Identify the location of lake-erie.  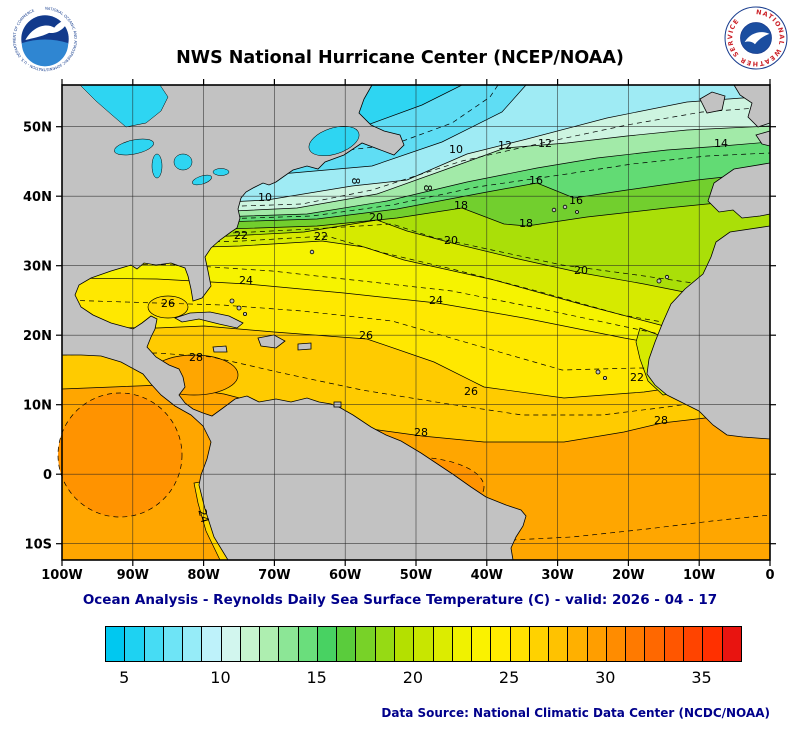
(202, 180).